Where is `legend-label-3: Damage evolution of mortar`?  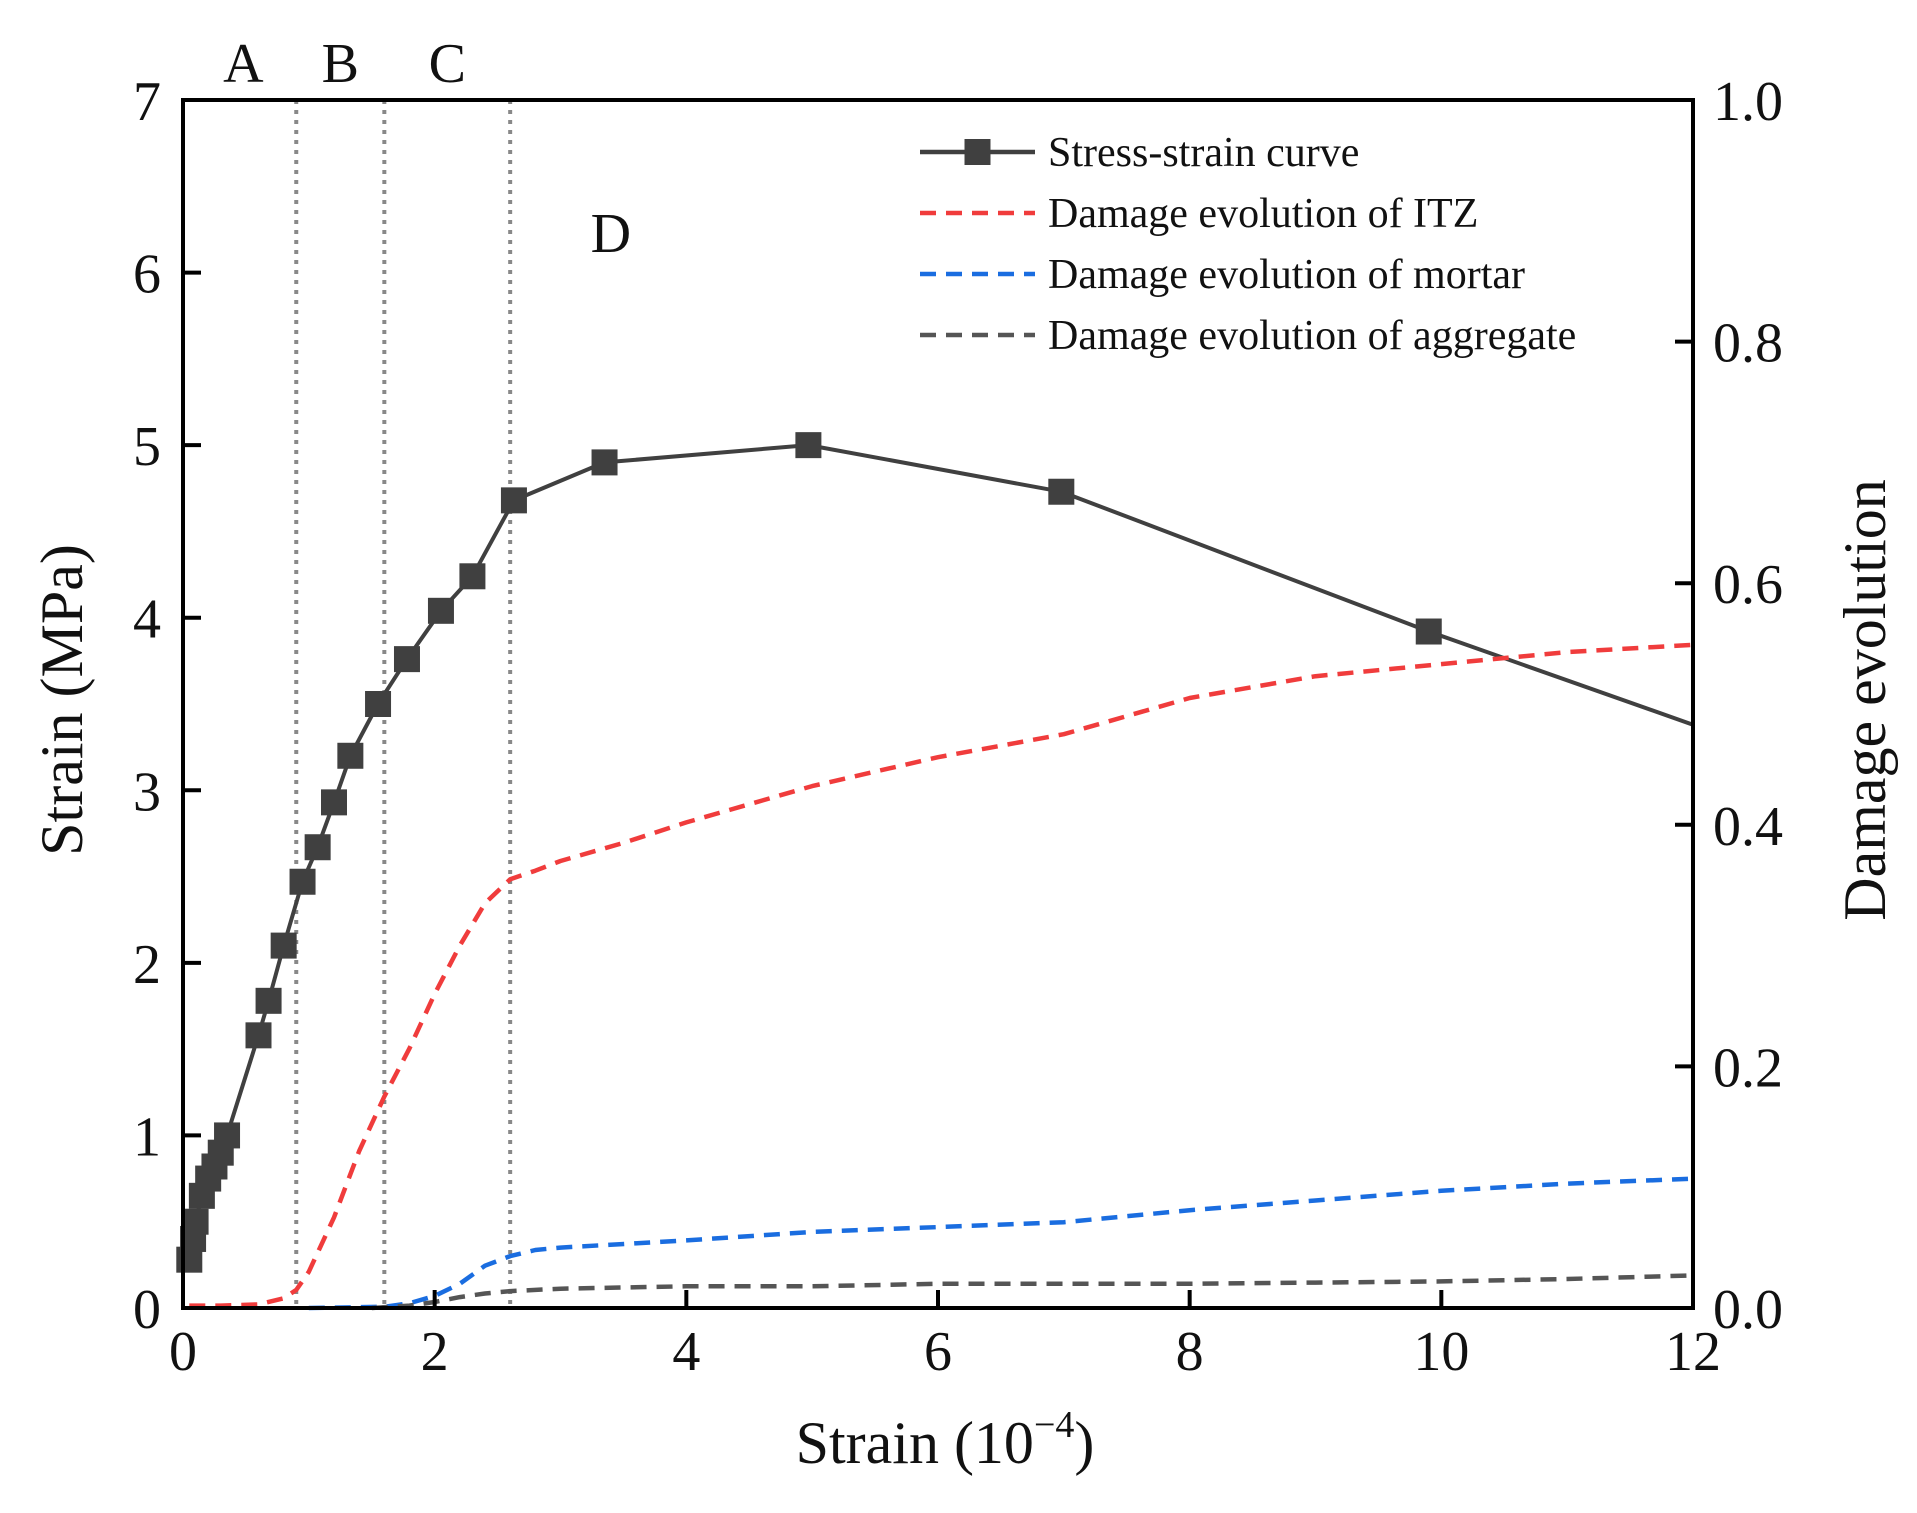
legend-label-3: Damage evolution of mortar is located at coordinates (1286, 275).